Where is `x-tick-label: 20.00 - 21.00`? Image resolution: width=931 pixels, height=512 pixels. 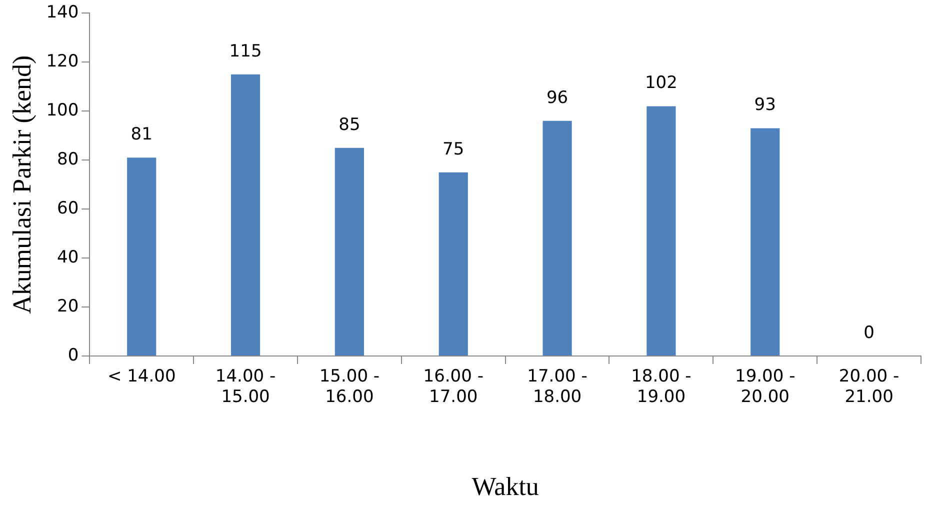
x-tick-label: 20.00 - 21.00 is located at coordinates (869, 387).